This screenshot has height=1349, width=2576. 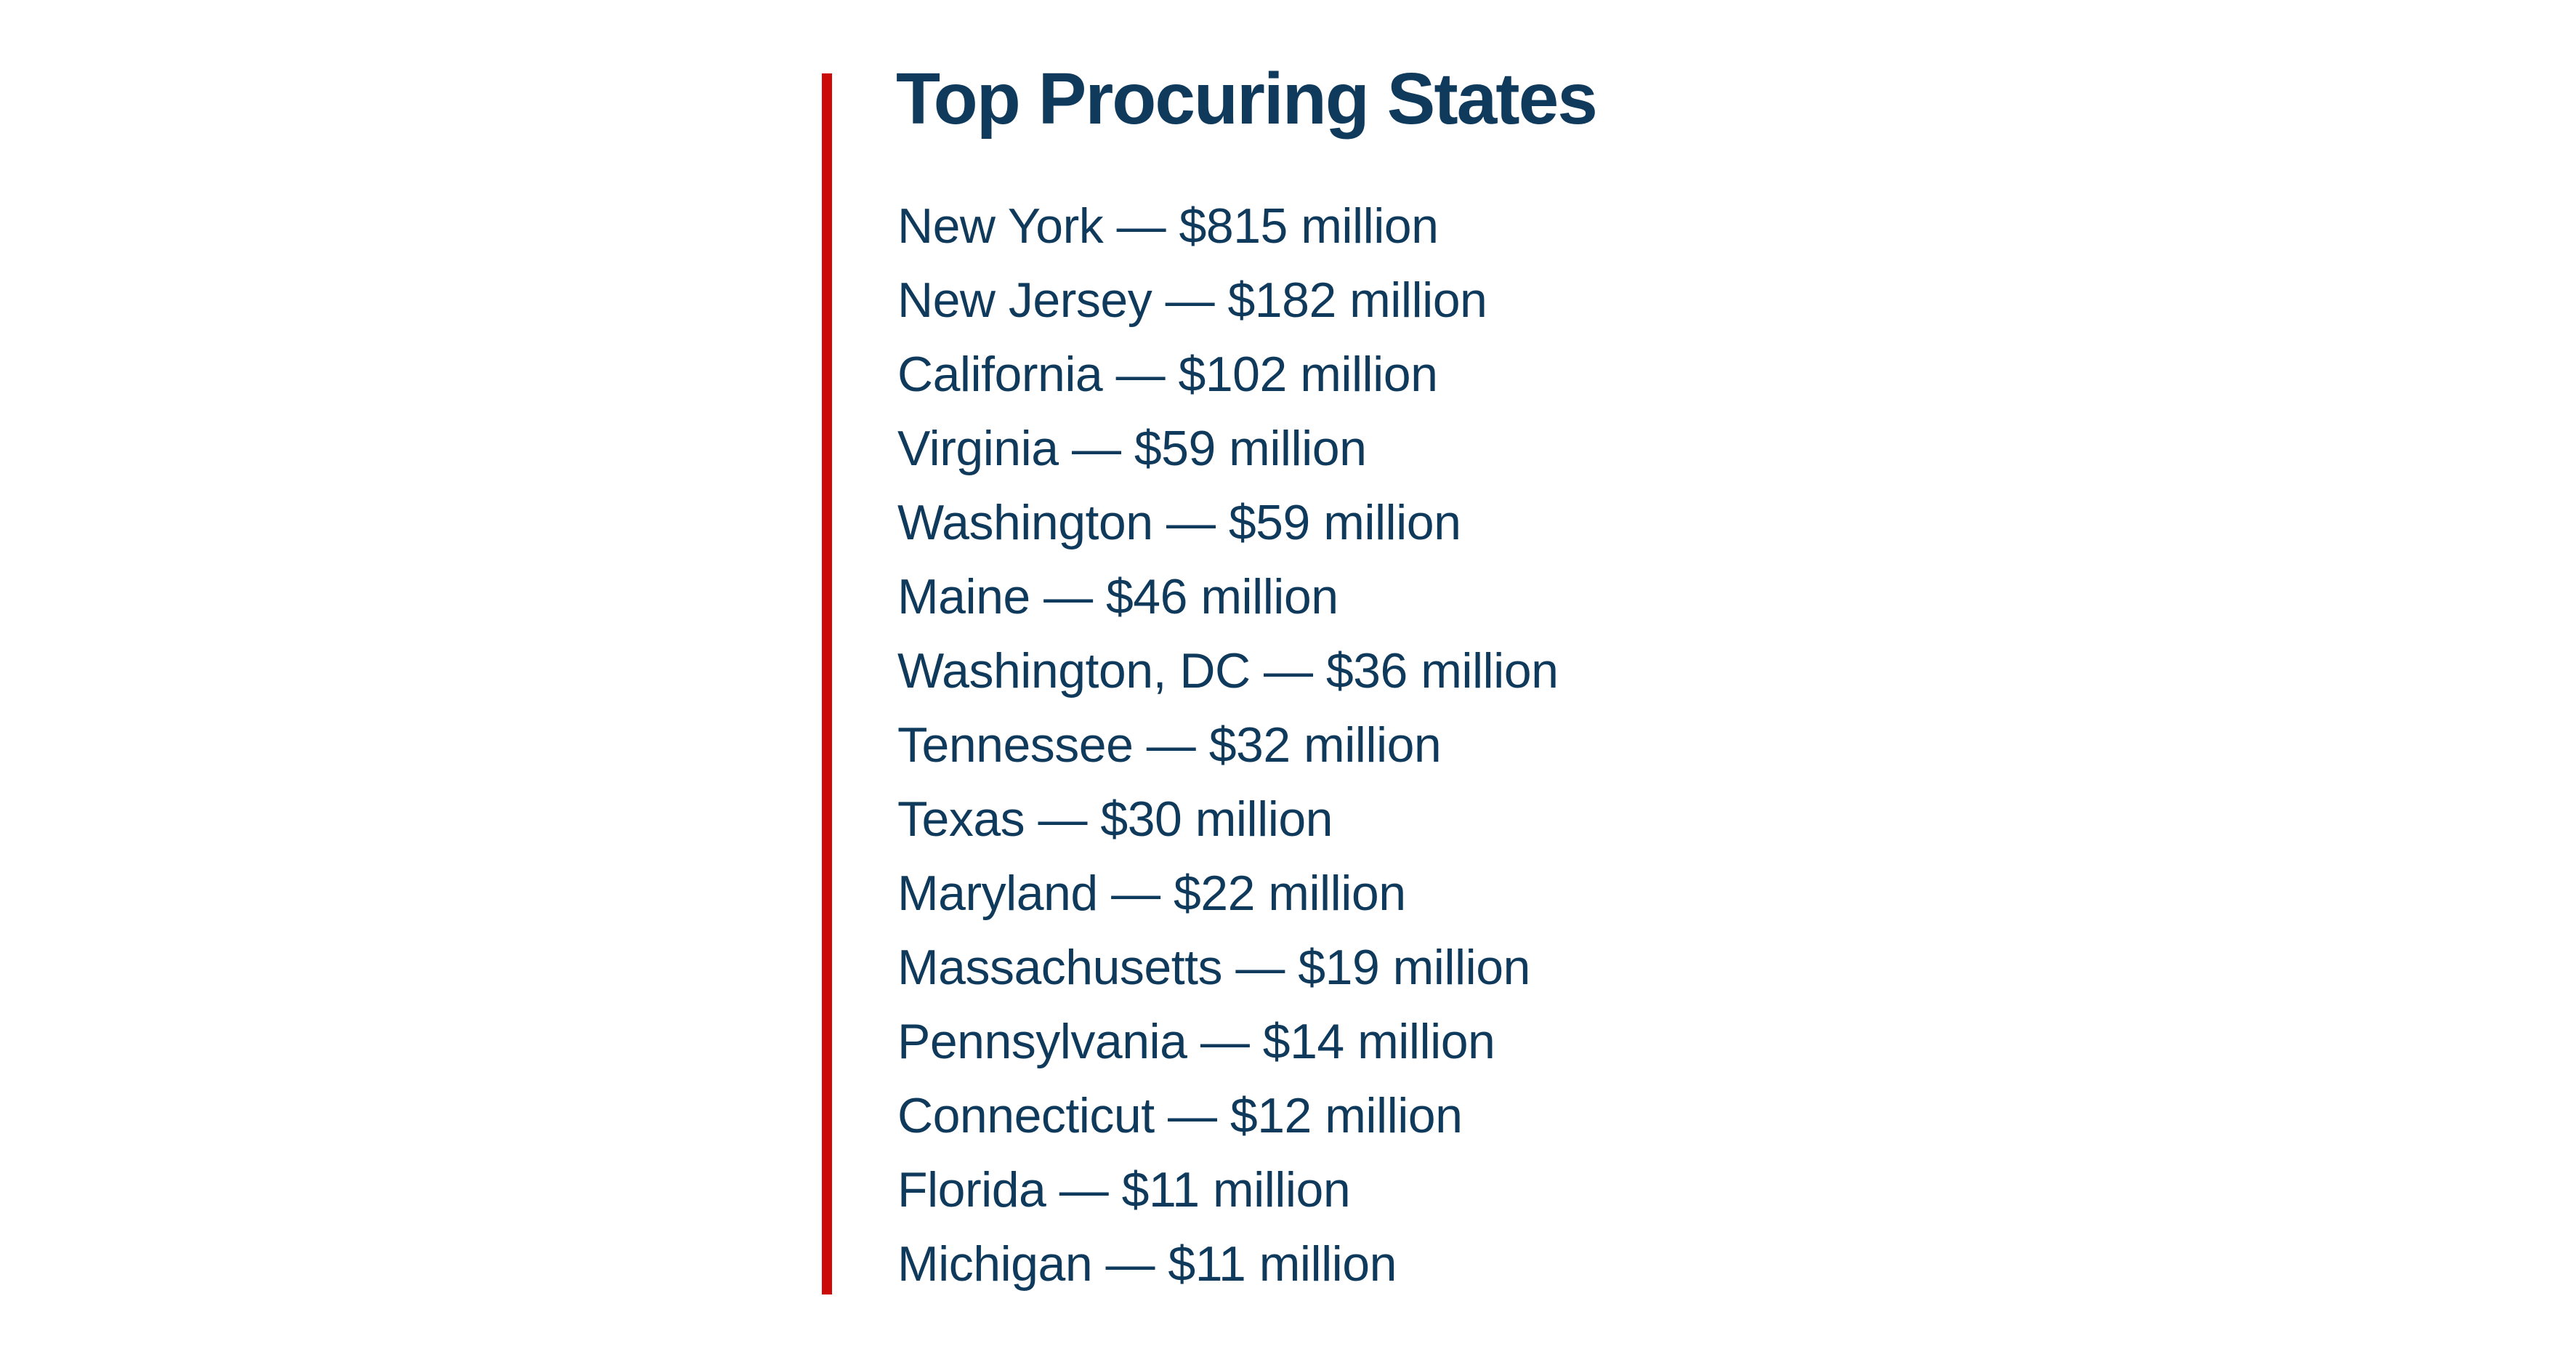 What do you see at coordinates (1214, 967) in the screenshot?
I see `list-item: Massachusetts — $19 million` at bounding box center [1214, 967].